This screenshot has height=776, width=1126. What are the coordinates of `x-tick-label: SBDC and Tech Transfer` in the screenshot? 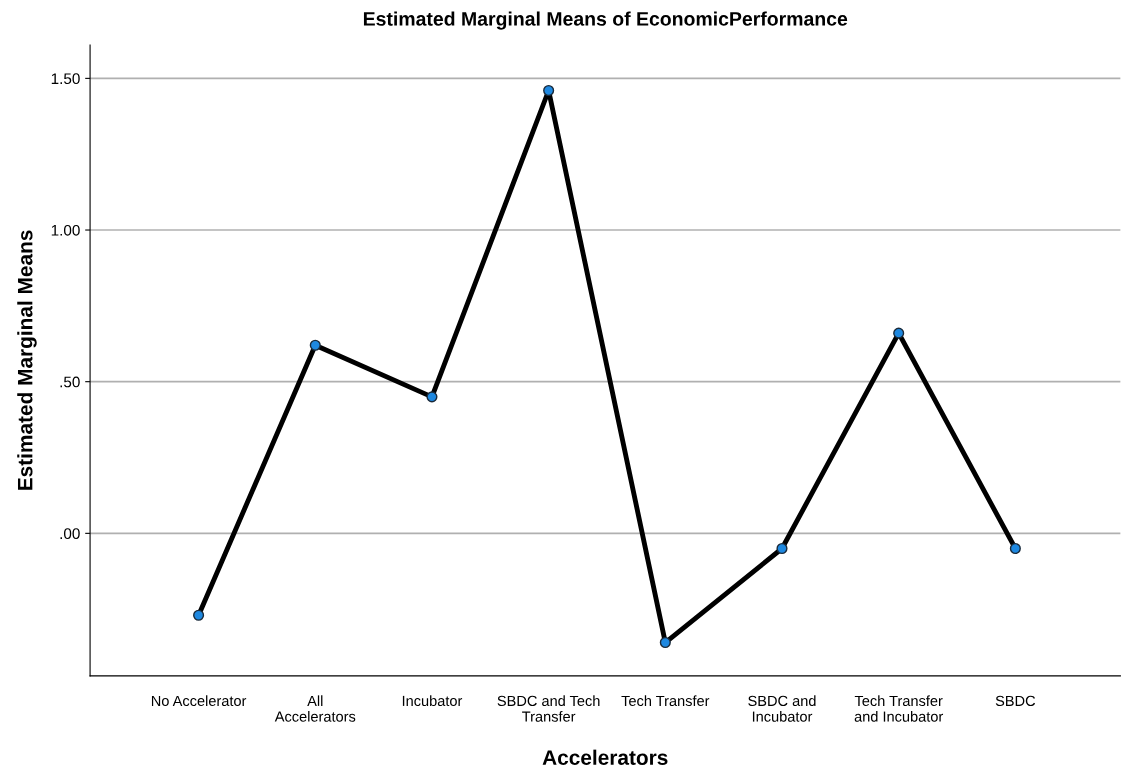 It's located at (548, 708).